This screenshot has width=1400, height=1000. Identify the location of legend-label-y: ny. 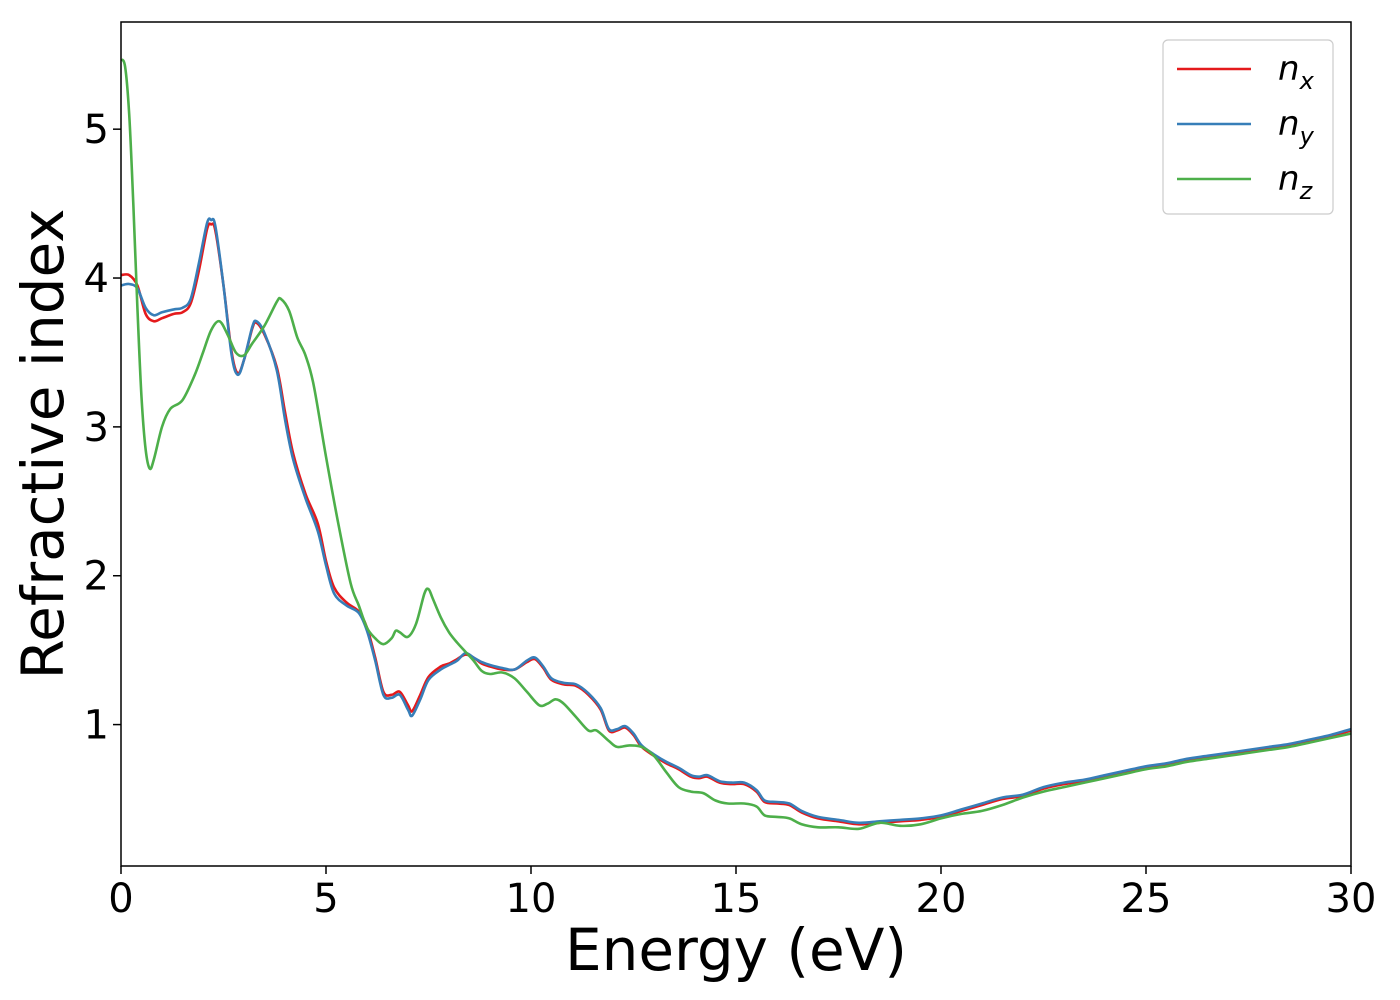
(1296, 127).